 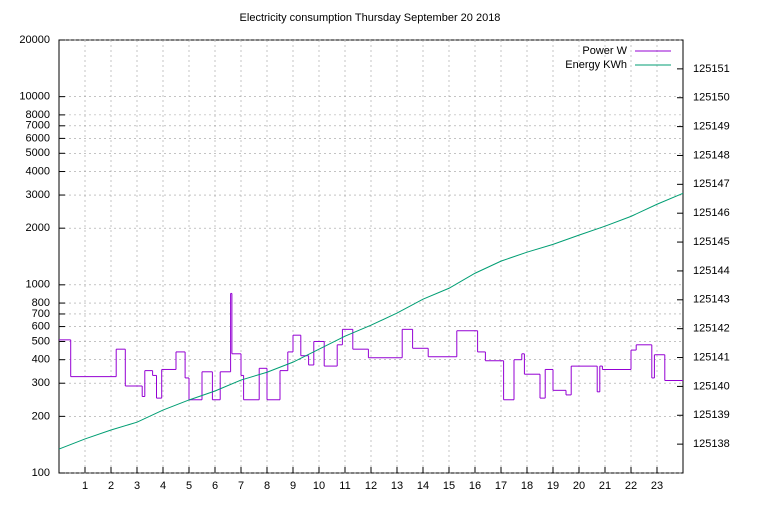 I want to click on x-tick-label: 2, so click(x=111, y=486).